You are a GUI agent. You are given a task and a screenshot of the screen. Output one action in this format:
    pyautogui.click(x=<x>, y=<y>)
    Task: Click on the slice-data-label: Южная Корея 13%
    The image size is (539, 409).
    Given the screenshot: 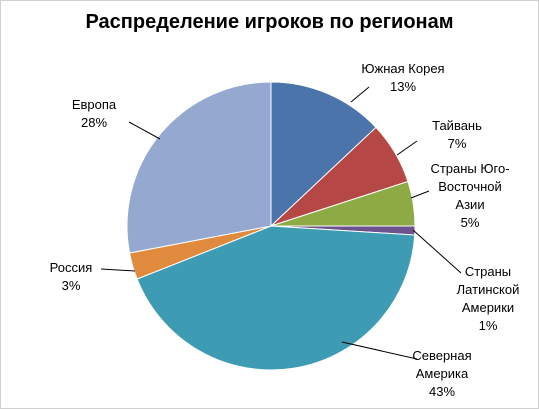 What is the action you would take?
    pyautogui.click(x=402, y=77)
    